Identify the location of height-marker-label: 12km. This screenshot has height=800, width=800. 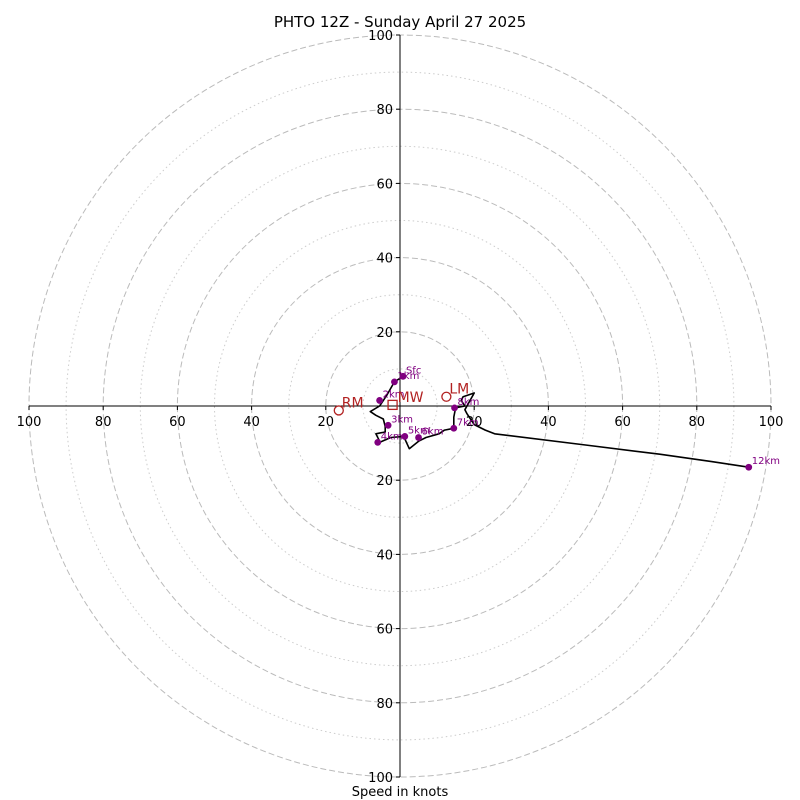
(766, 461).